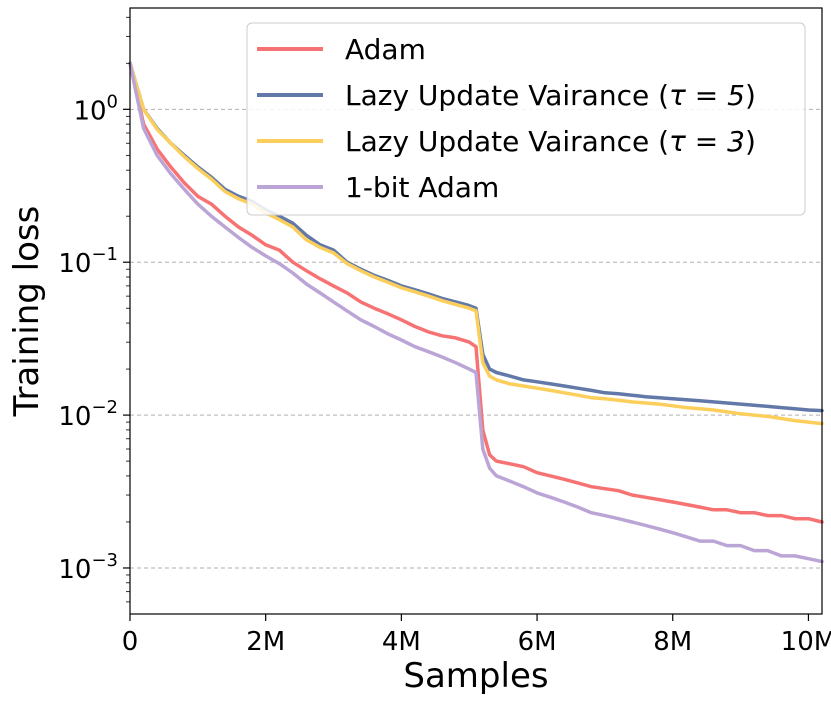 This screenshot has width=831, height=703. I want to click on y-tick-label: 10⁻³, so click(88, 567).